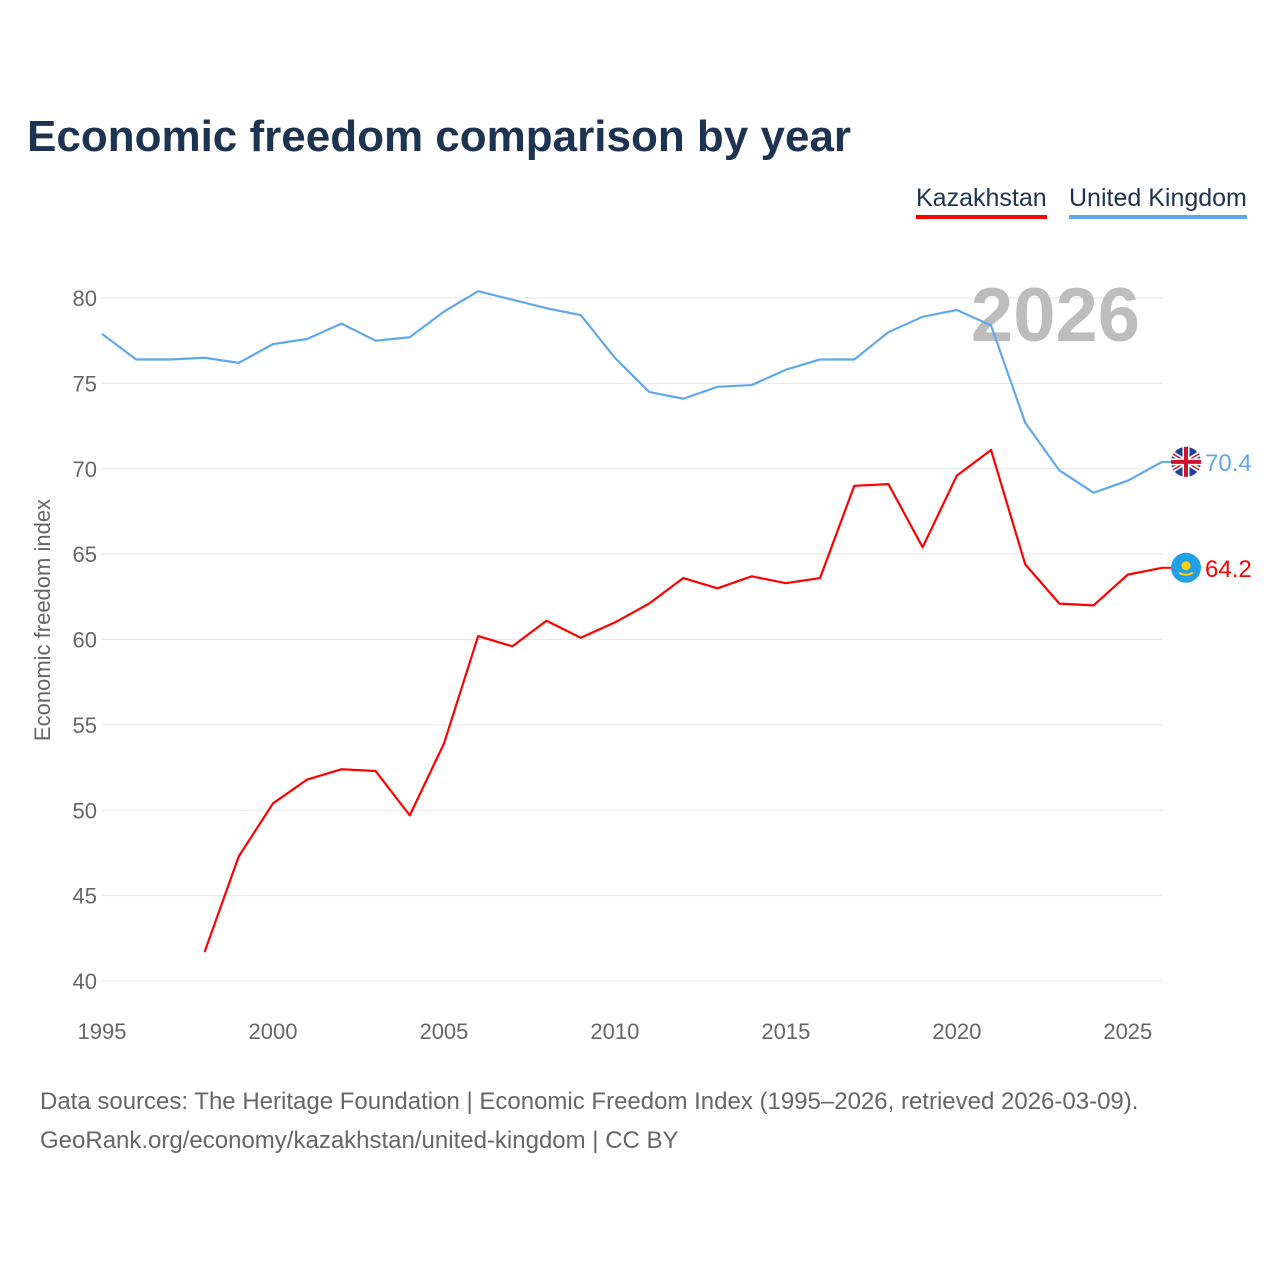 Image resolution: width=1280 pixels, height=1280 pixels. I want to click on x-tick-label: 2005, so click(443, 1031).